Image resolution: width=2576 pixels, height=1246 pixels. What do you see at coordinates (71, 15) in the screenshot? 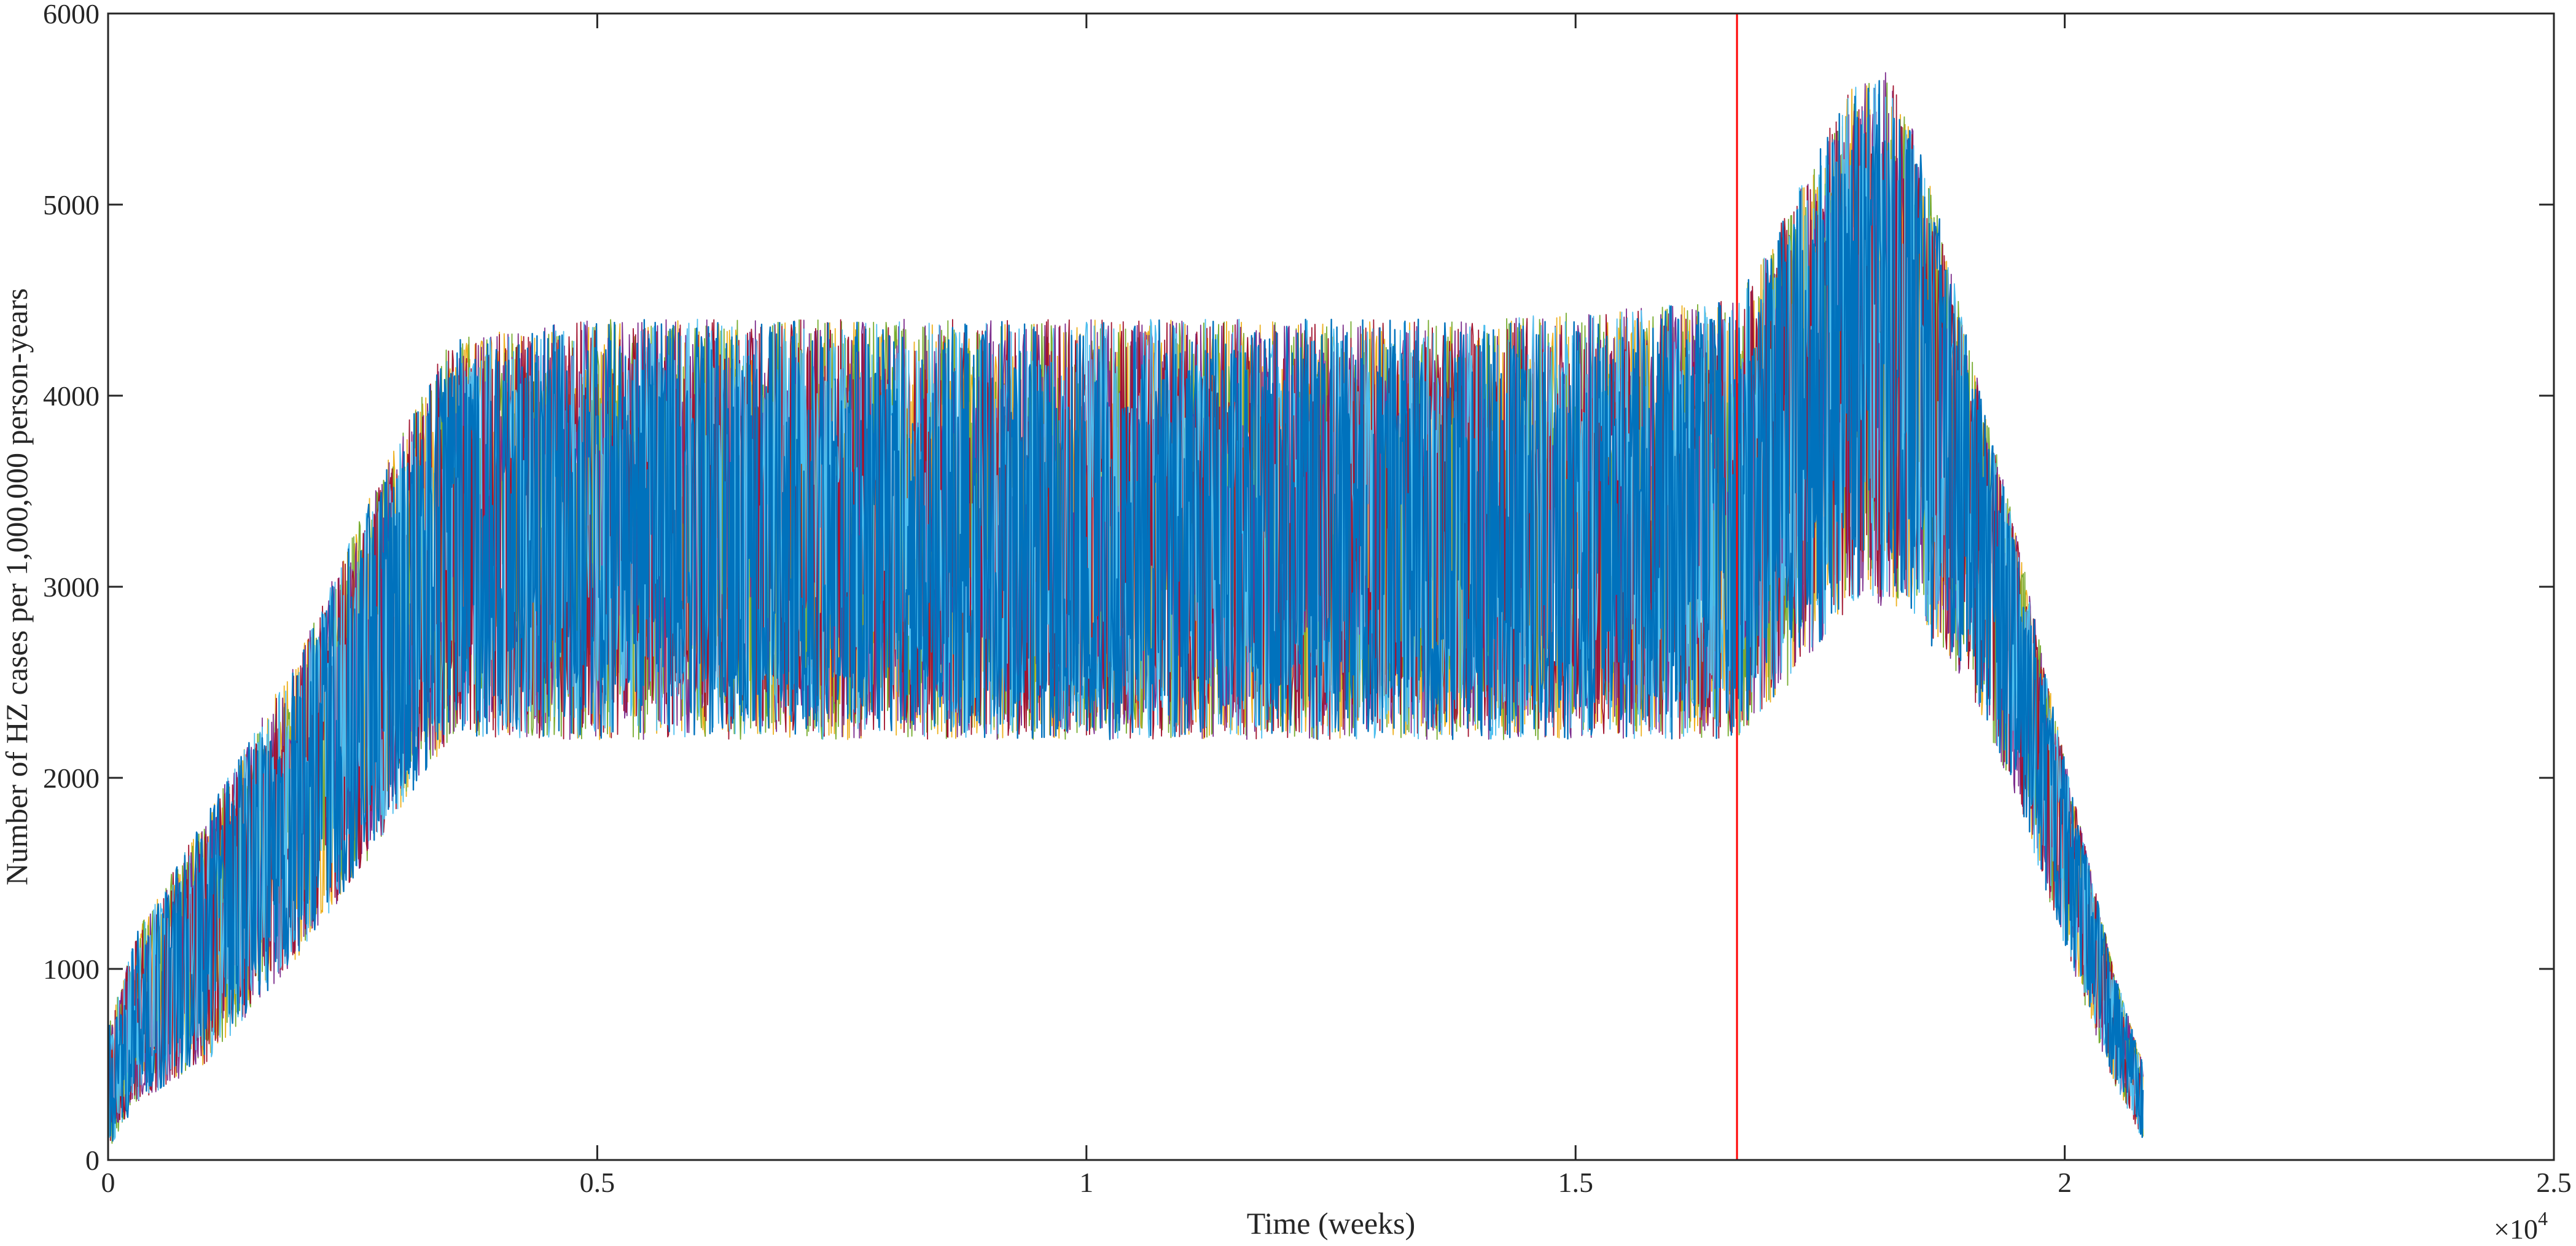
I see `y-tick-label: 6000` at bounding box center [71, 15].